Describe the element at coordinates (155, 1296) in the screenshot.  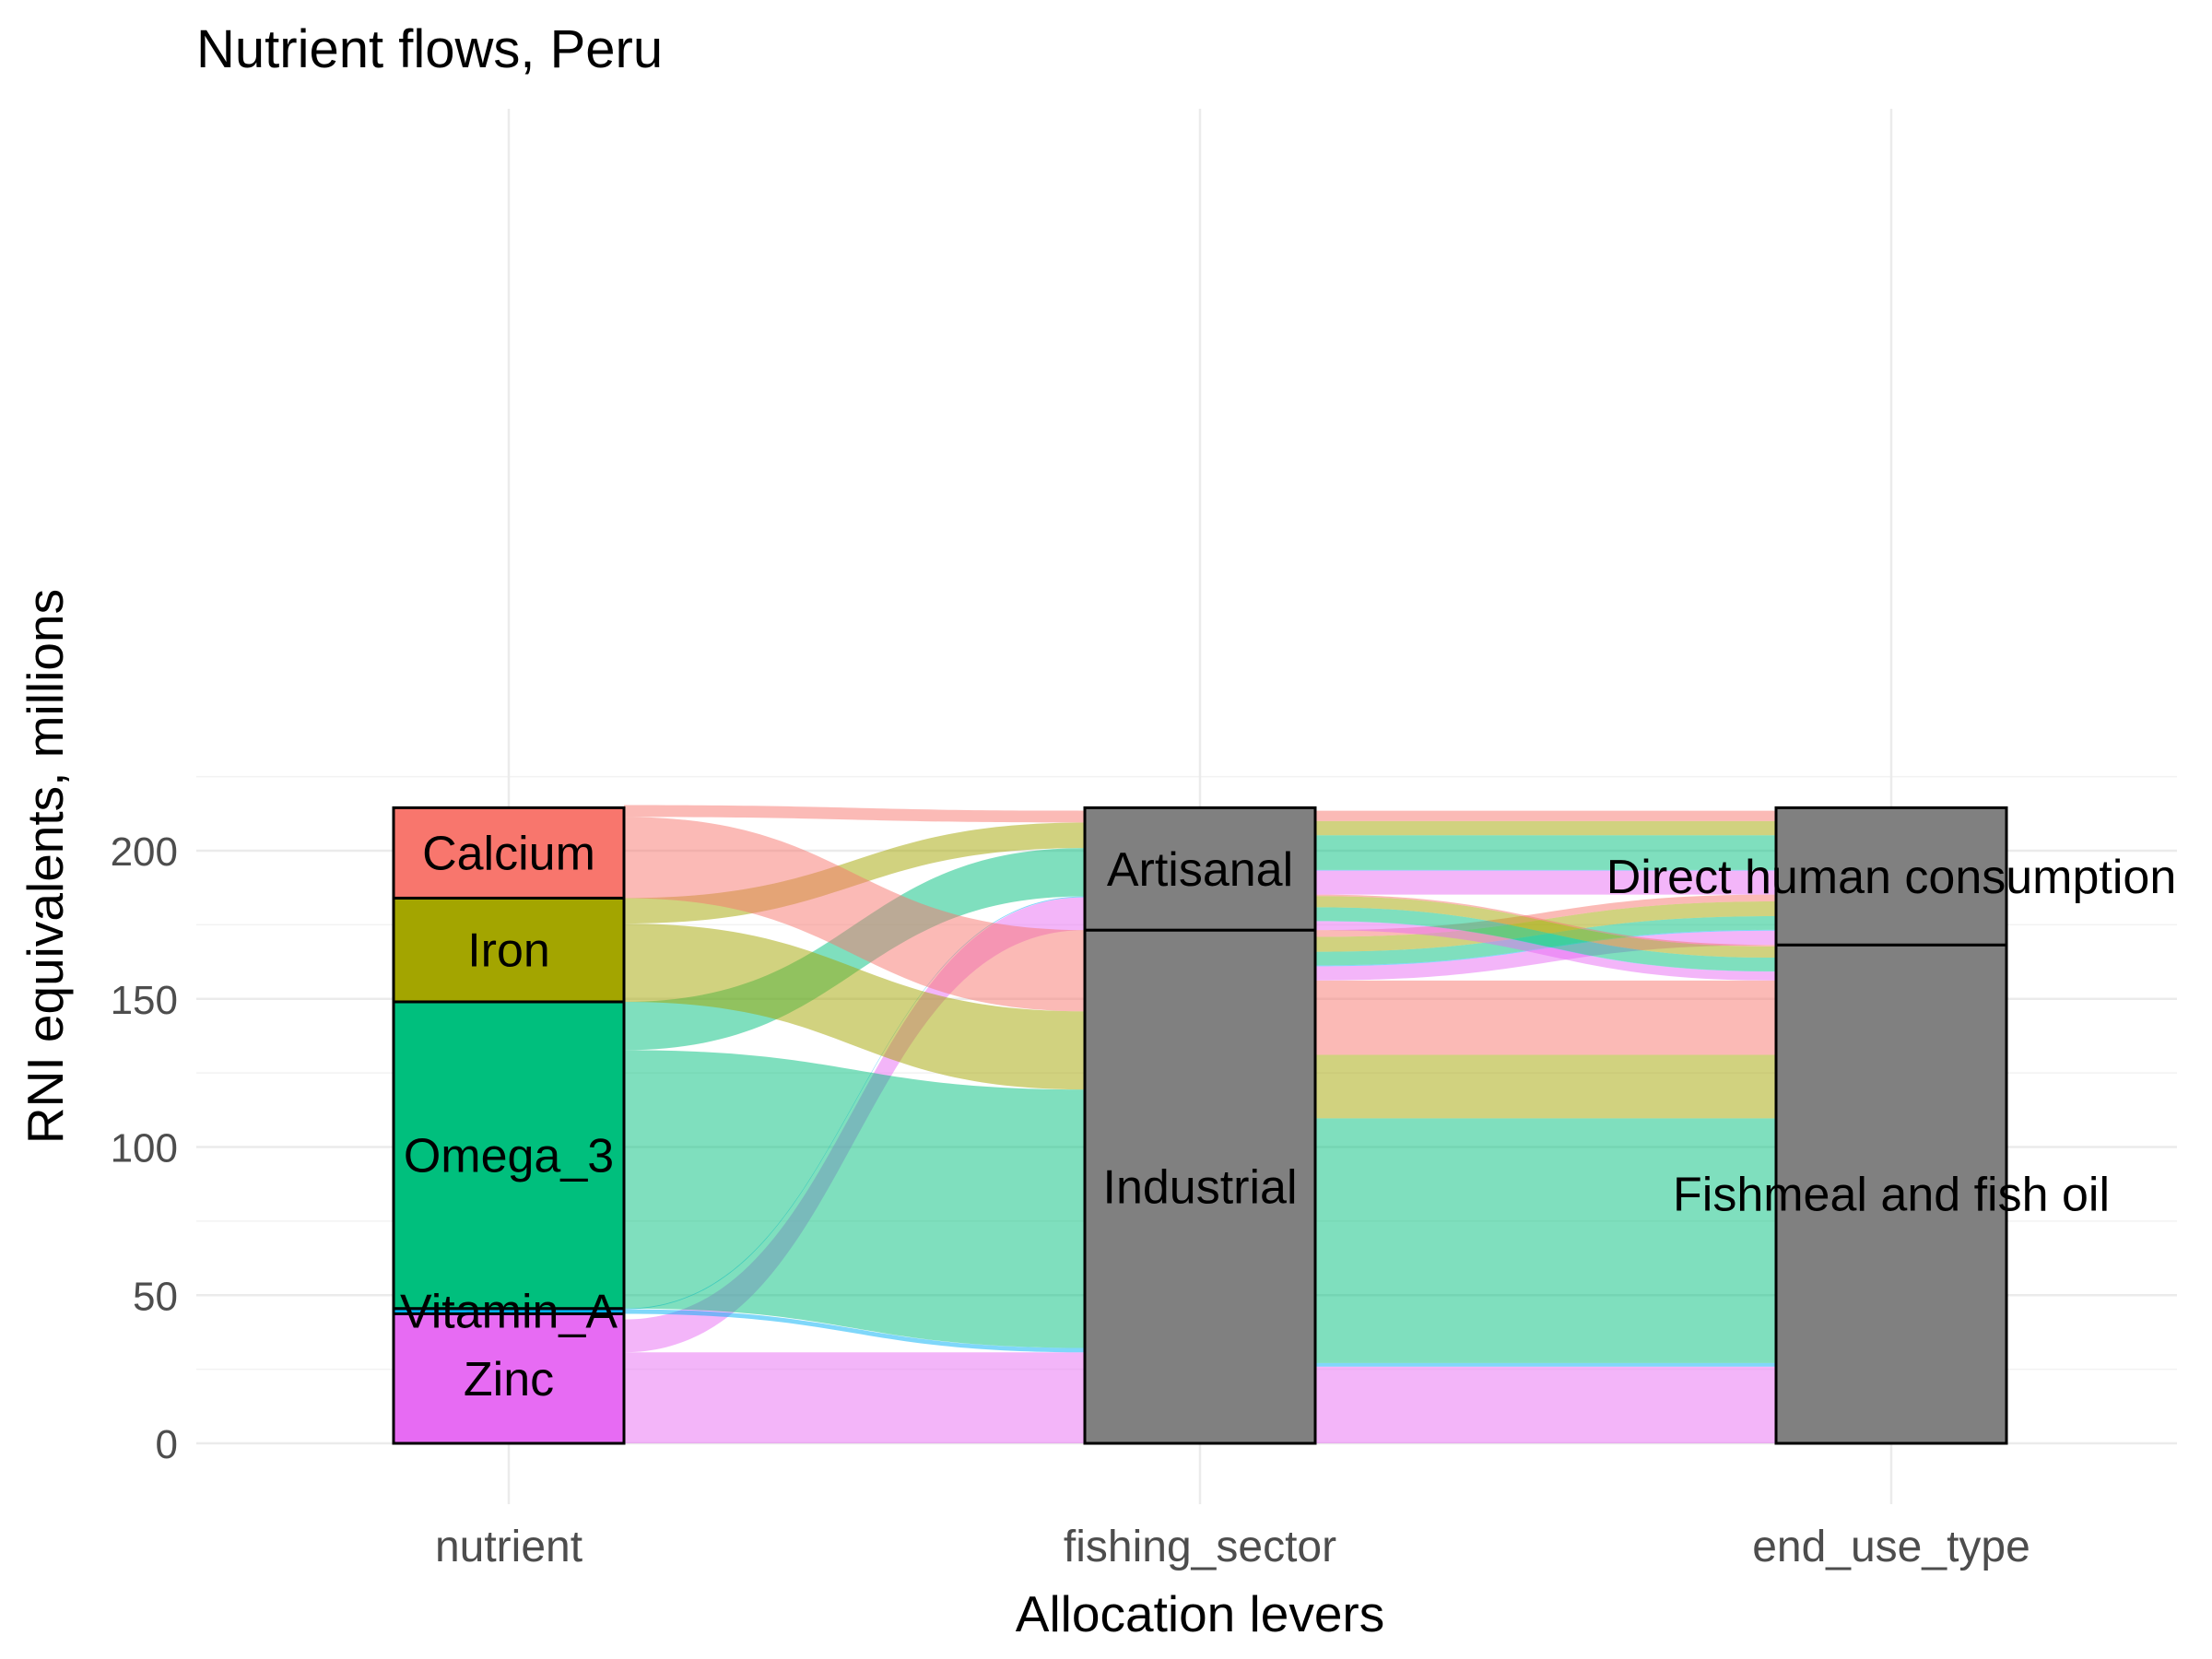
I see `y-tick-label: 50` at that location.